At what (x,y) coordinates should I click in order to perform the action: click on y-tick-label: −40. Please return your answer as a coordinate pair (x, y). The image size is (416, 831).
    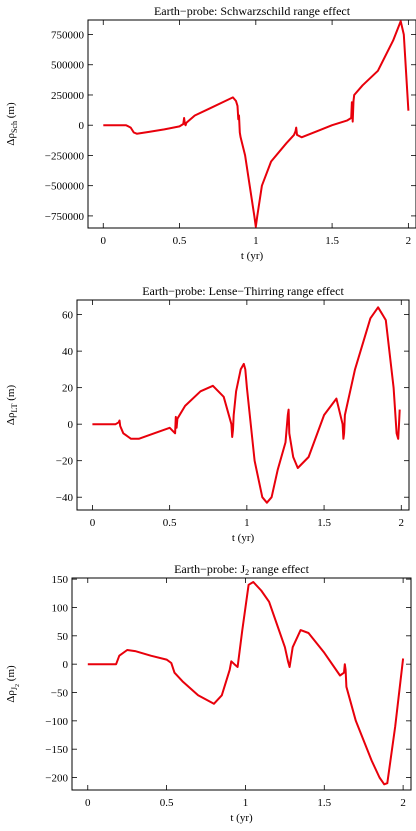
    Looking at the image, I should click on (65, 498).